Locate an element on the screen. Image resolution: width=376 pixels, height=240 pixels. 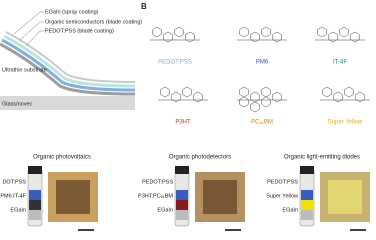
molecule-name: IT-4F is located at coordinates (340, 63).